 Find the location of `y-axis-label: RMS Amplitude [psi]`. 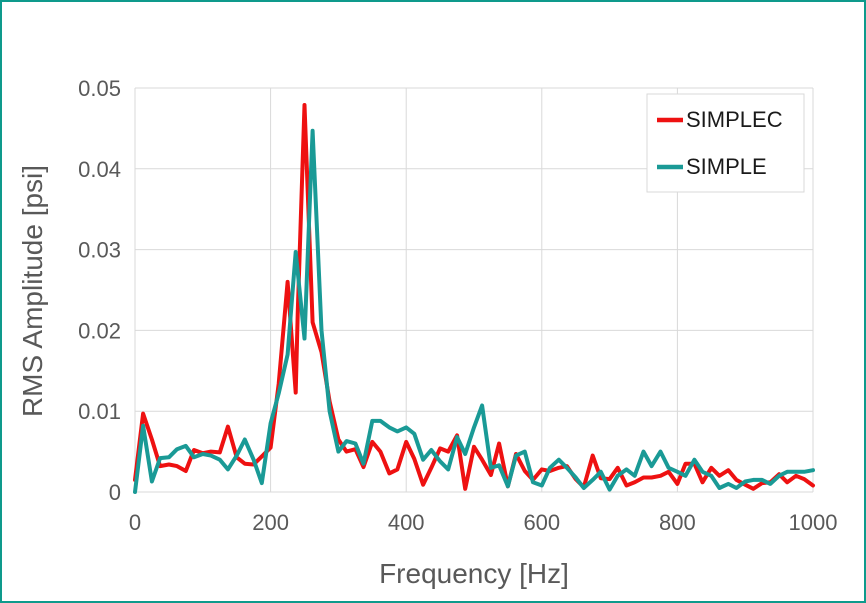

y-axis-label: RMS Amplitude [psi] is located at coordinates (32, 291).